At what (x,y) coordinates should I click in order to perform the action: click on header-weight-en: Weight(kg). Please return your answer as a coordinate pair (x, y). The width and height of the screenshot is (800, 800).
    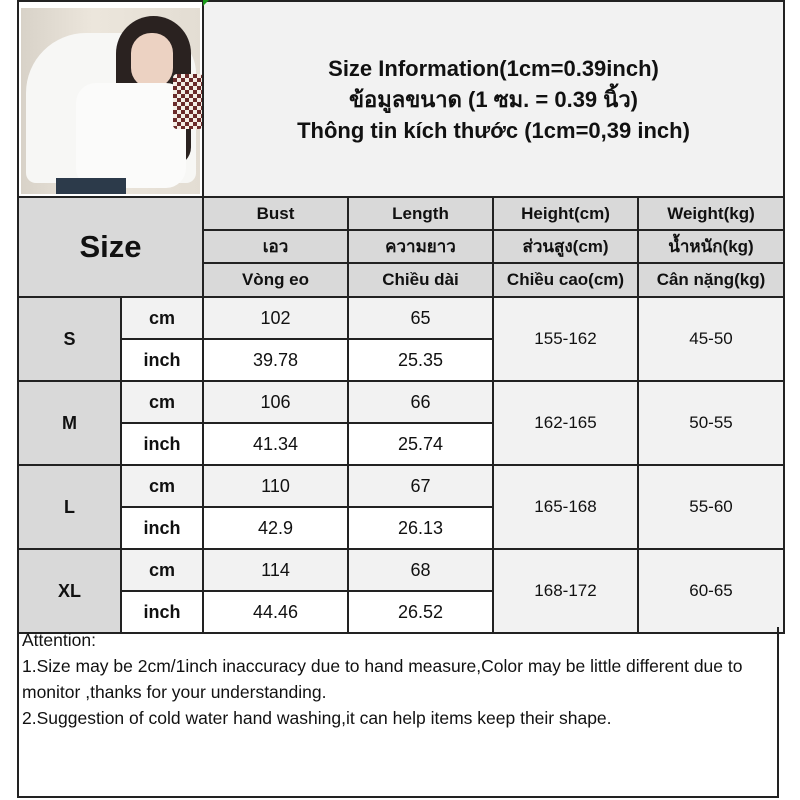
    Looking at the image, I should click on (711, 213).